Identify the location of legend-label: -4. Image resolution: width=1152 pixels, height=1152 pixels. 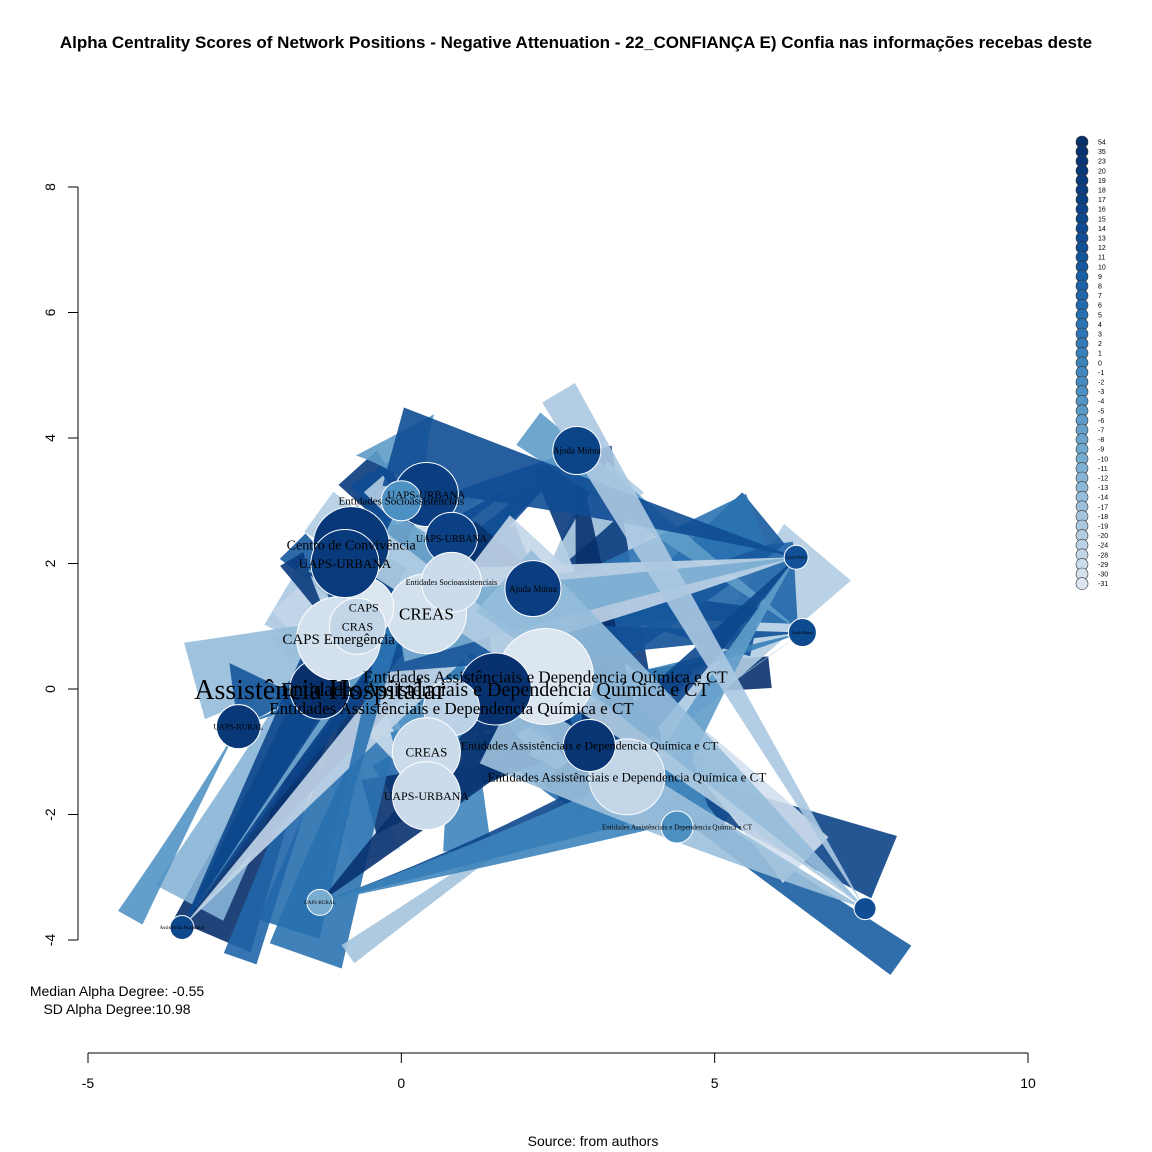
(1101, 402).